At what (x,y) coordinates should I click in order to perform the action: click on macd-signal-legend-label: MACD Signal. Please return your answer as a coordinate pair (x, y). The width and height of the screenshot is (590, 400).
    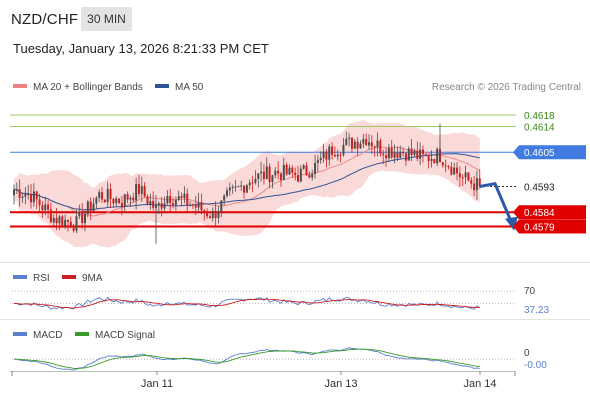
    Looking at the image, I should click on (125, 335).